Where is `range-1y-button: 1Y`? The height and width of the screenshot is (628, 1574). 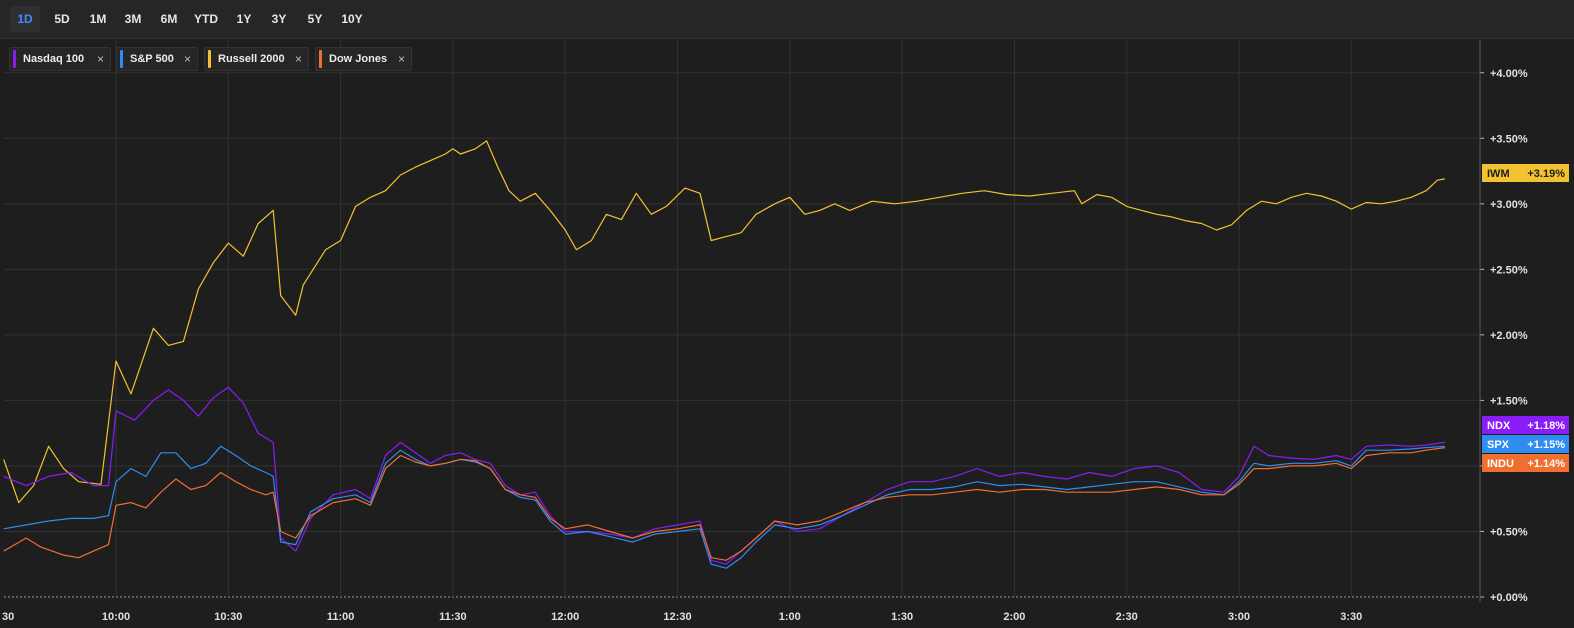 range-1y-button: 1Y is located at coordinates (244, 19).